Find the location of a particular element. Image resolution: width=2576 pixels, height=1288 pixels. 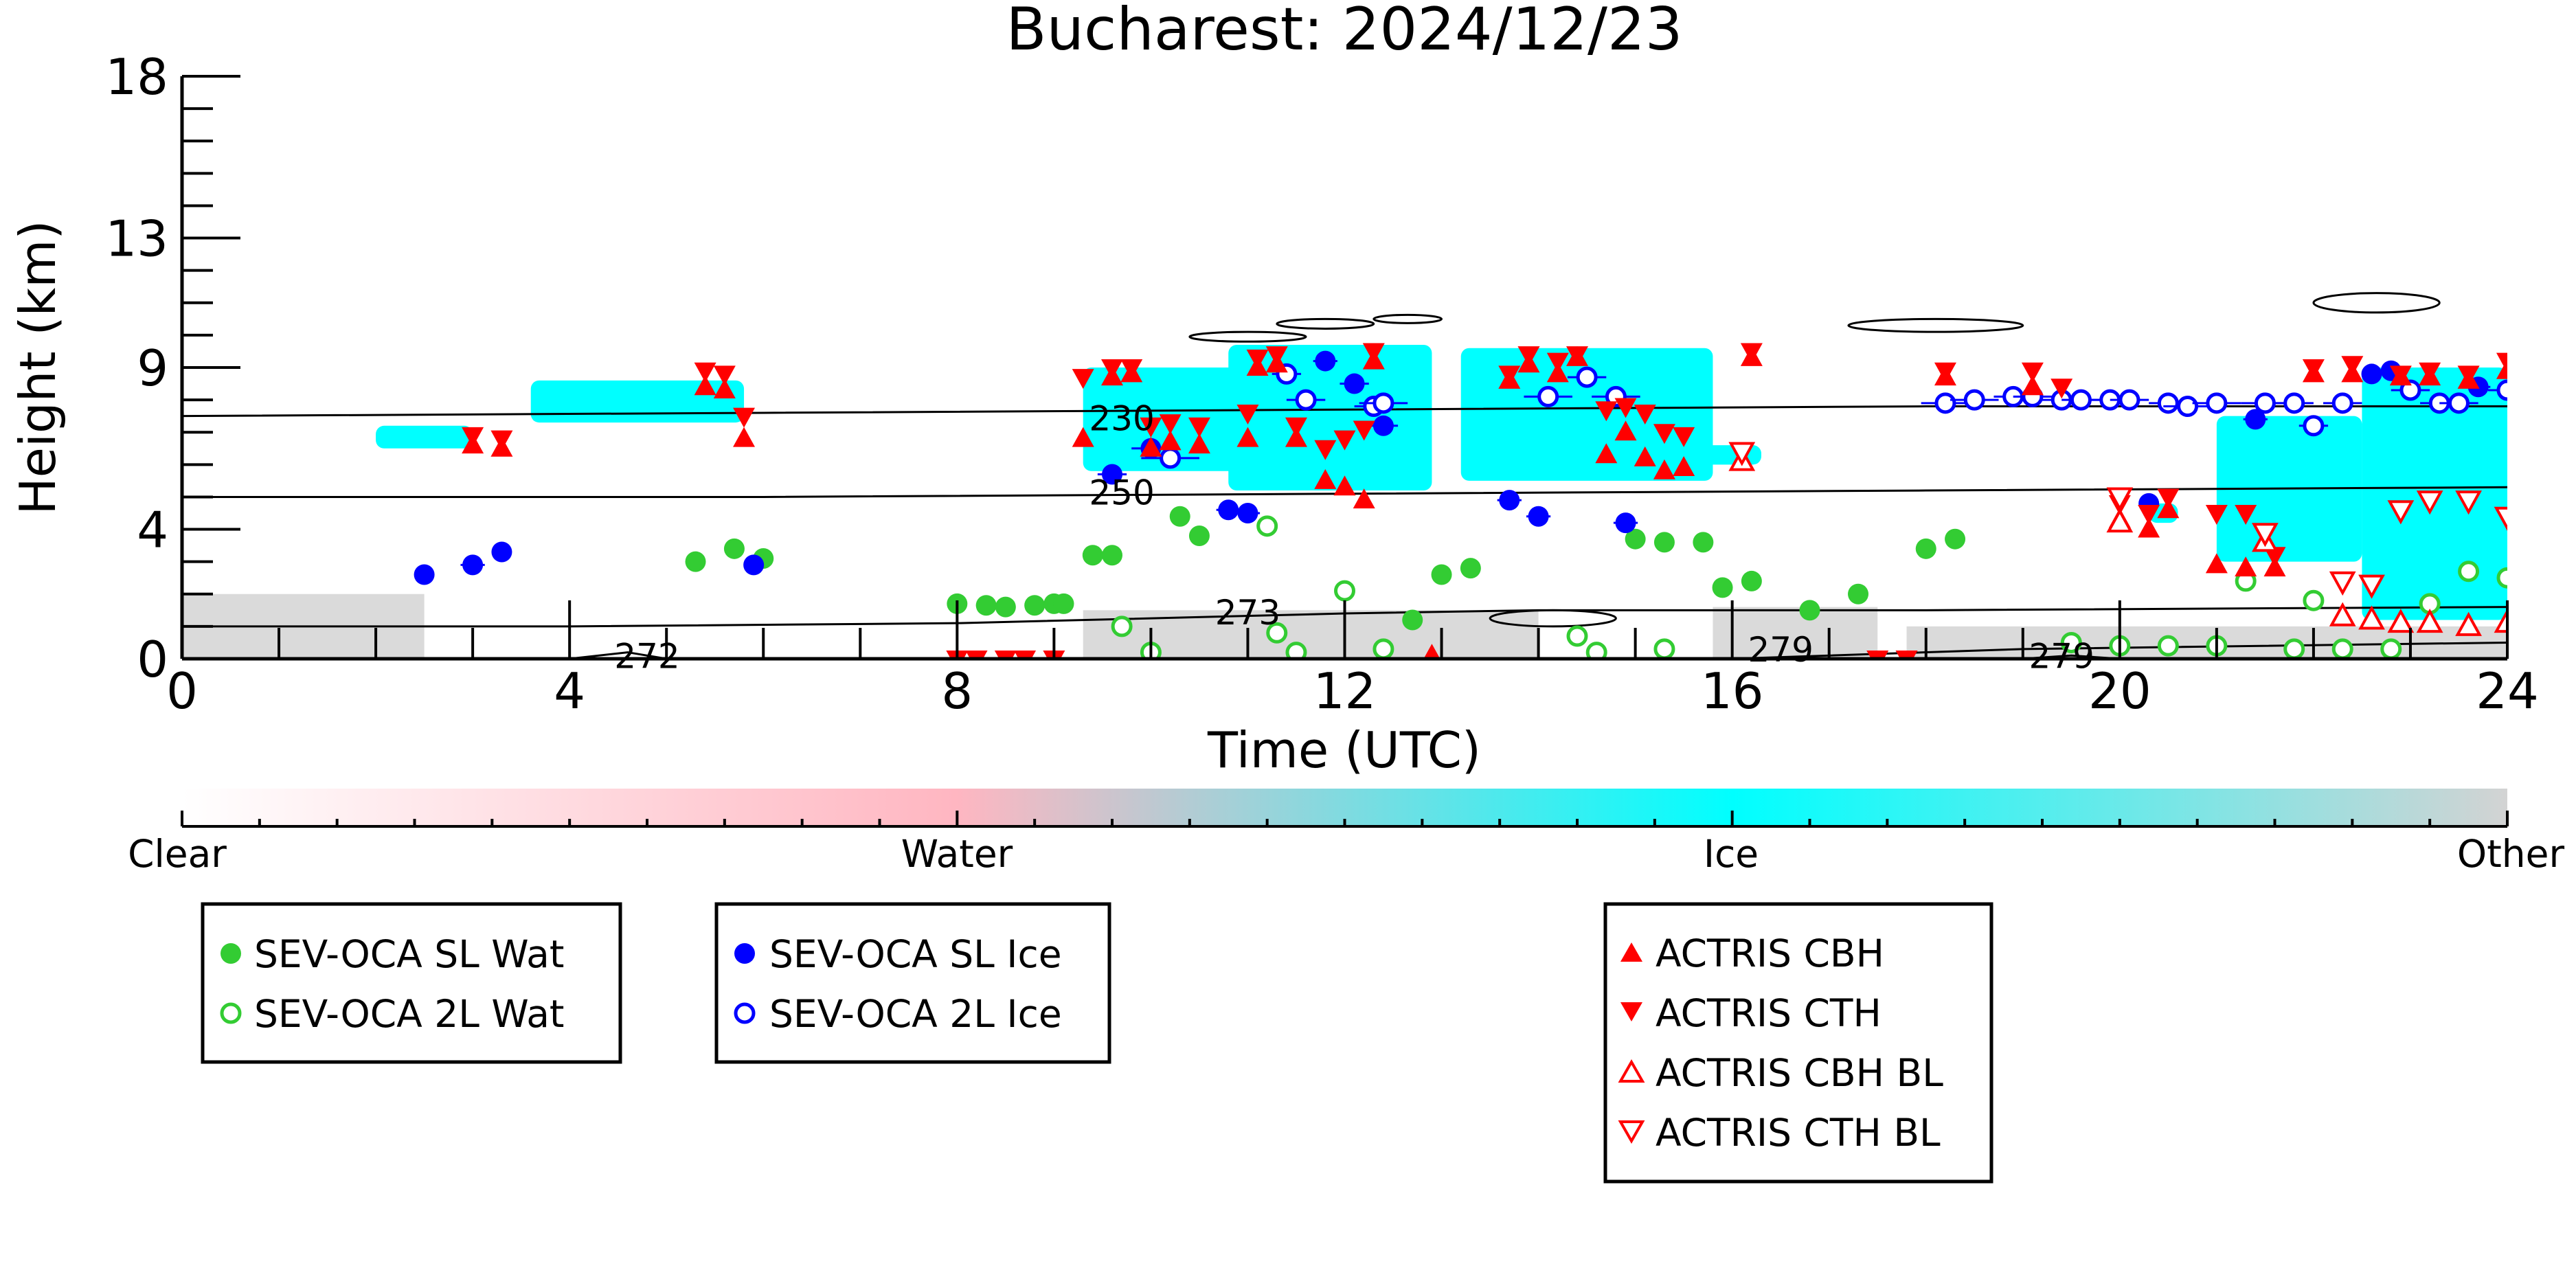

y-tick-label-0: 0 is located at coordinates (152, 659).